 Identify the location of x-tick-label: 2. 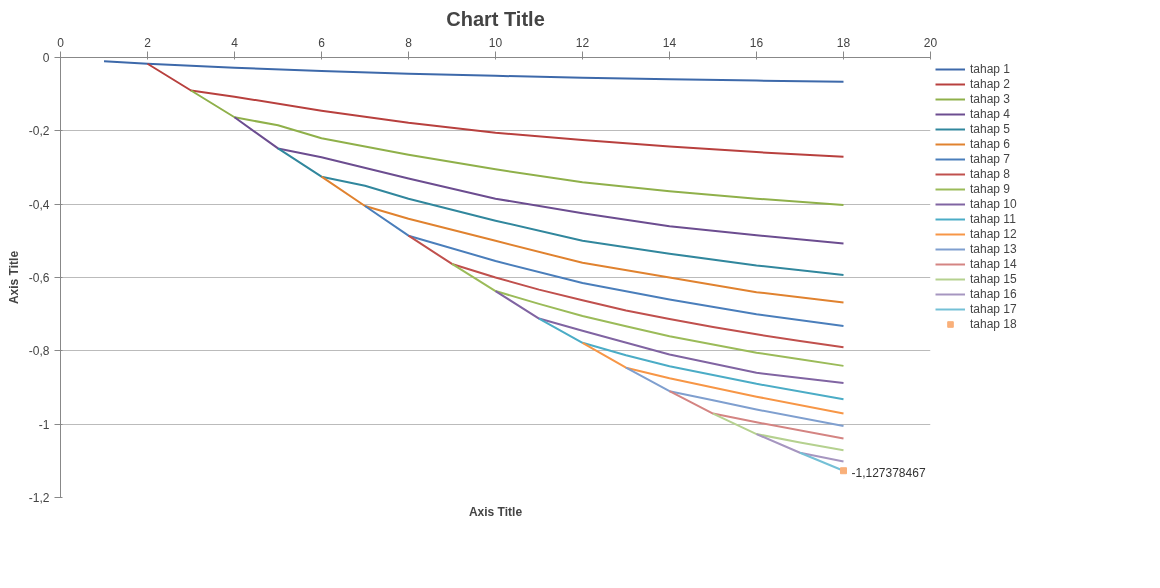
(148, 42).